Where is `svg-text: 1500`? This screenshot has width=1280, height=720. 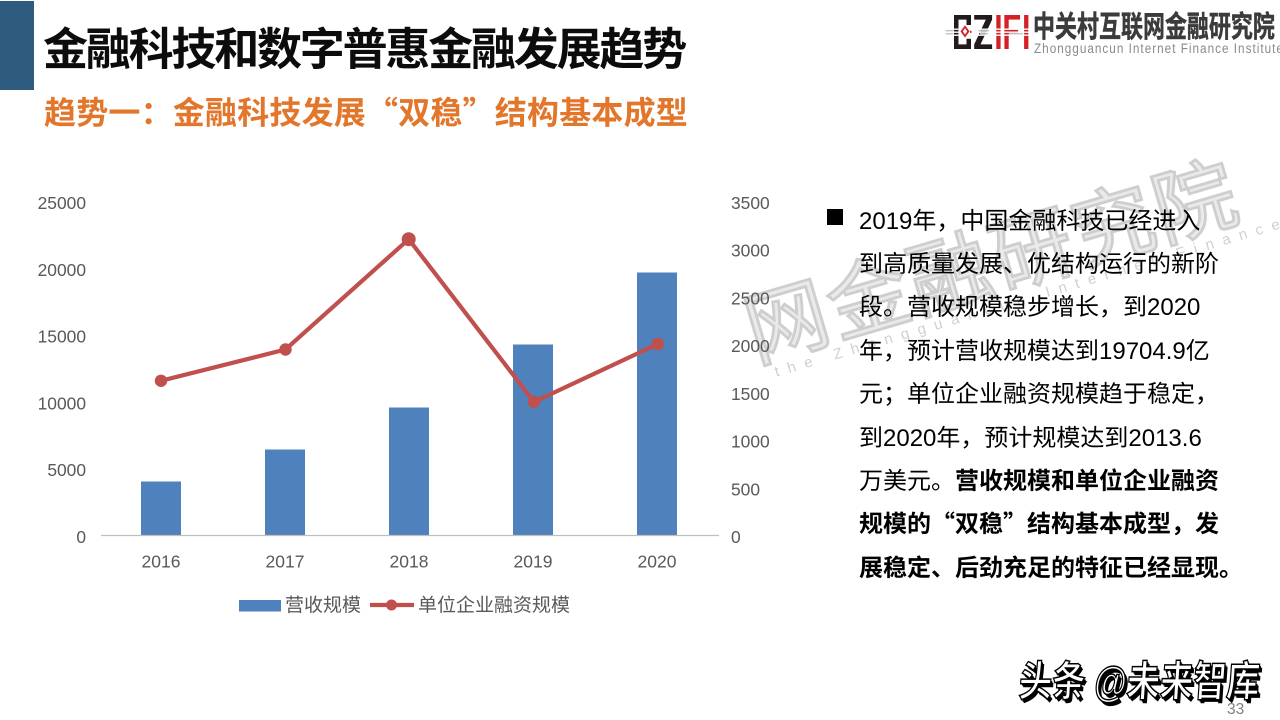
svg-text: 1500 is located at coordinates (750, 394).